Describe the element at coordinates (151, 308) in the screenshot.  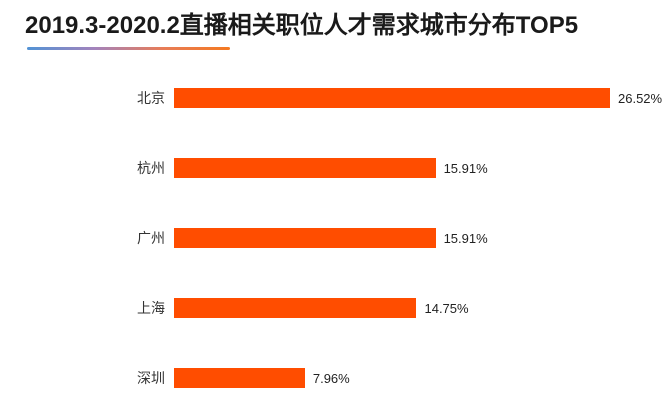
I see `category-label: 上海` at that location.